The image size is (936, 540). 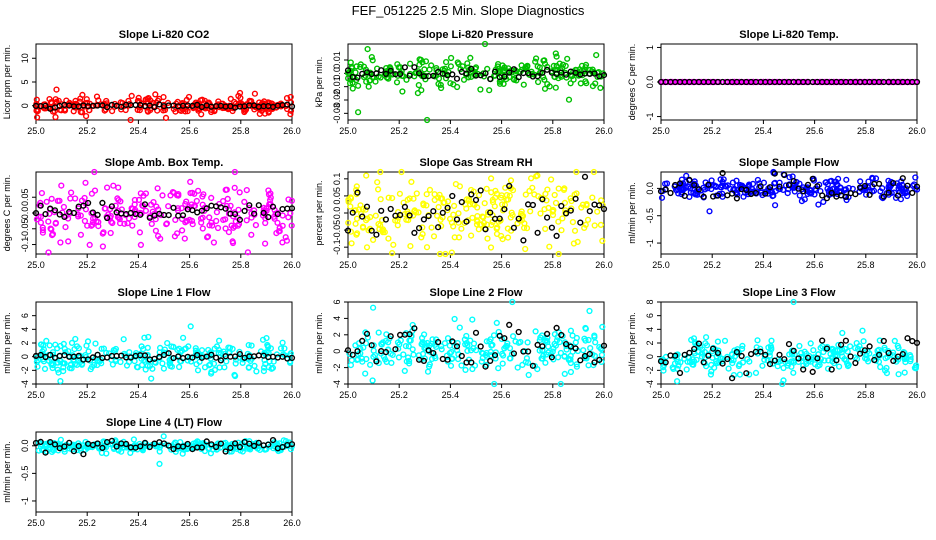 I want to click on y-tick-label: 6, so click(x=25, y=315).